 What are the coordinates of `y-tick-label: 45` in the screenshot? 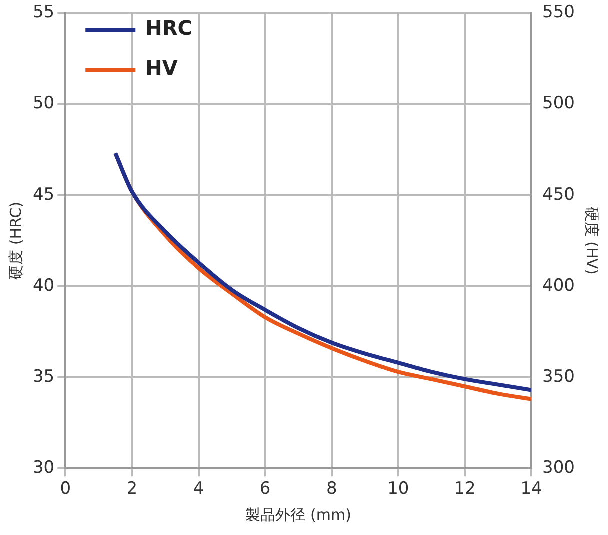 It's located at (43, 194).